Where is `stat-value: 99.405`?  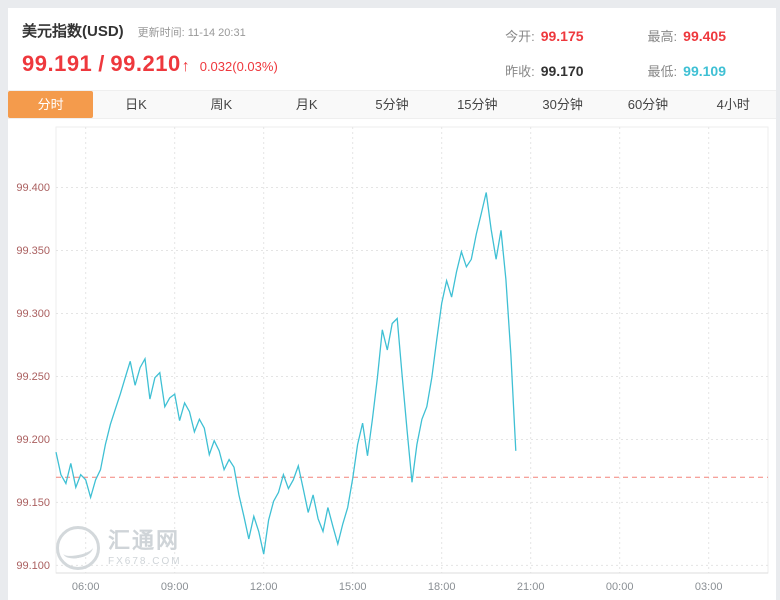 stat-value: 99.405 is located at coordinates (704, 36).